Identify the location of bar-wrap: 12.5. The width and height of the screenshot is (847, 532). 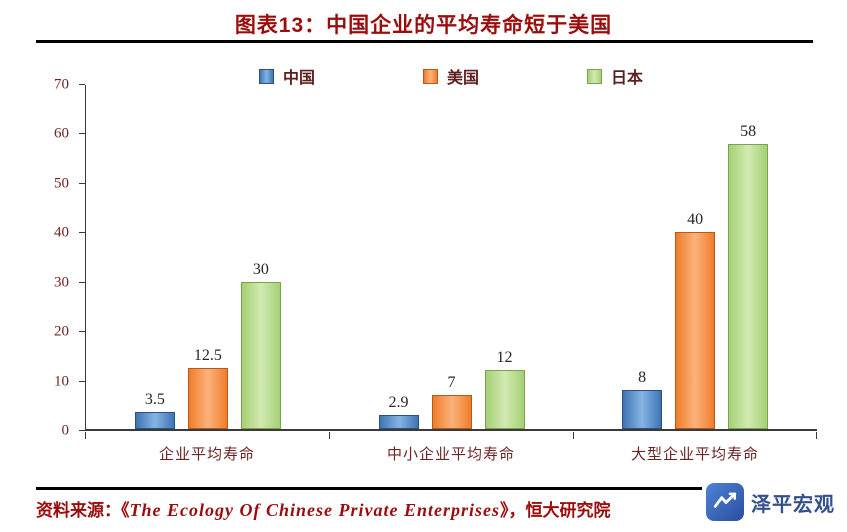
(207, 257).